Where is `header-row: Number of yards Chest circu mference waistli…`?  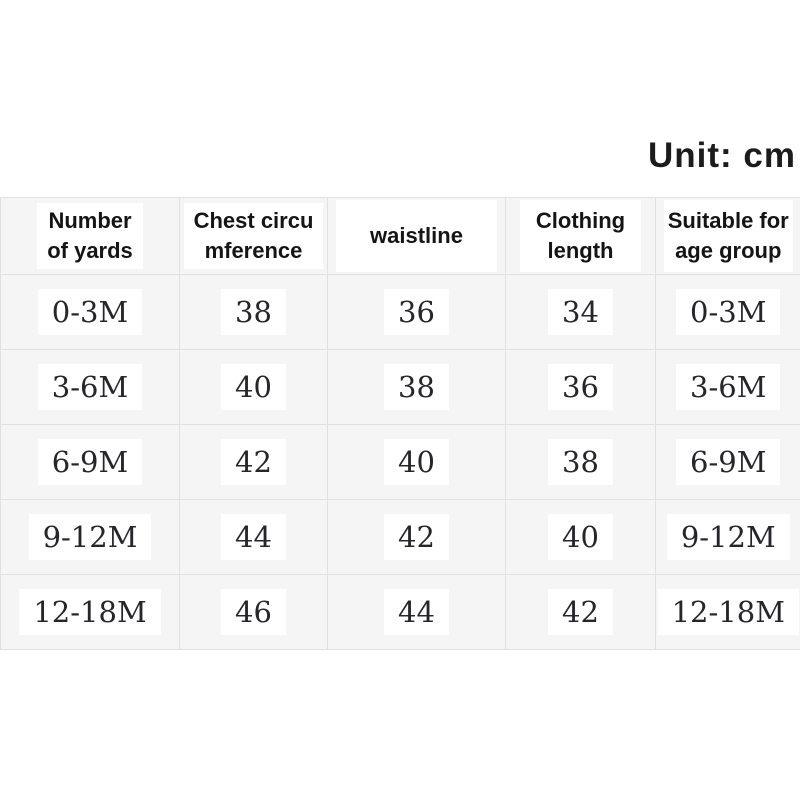
header-row: Number of yards Chest circu mference waistli… is located at coordinates (400, 236).